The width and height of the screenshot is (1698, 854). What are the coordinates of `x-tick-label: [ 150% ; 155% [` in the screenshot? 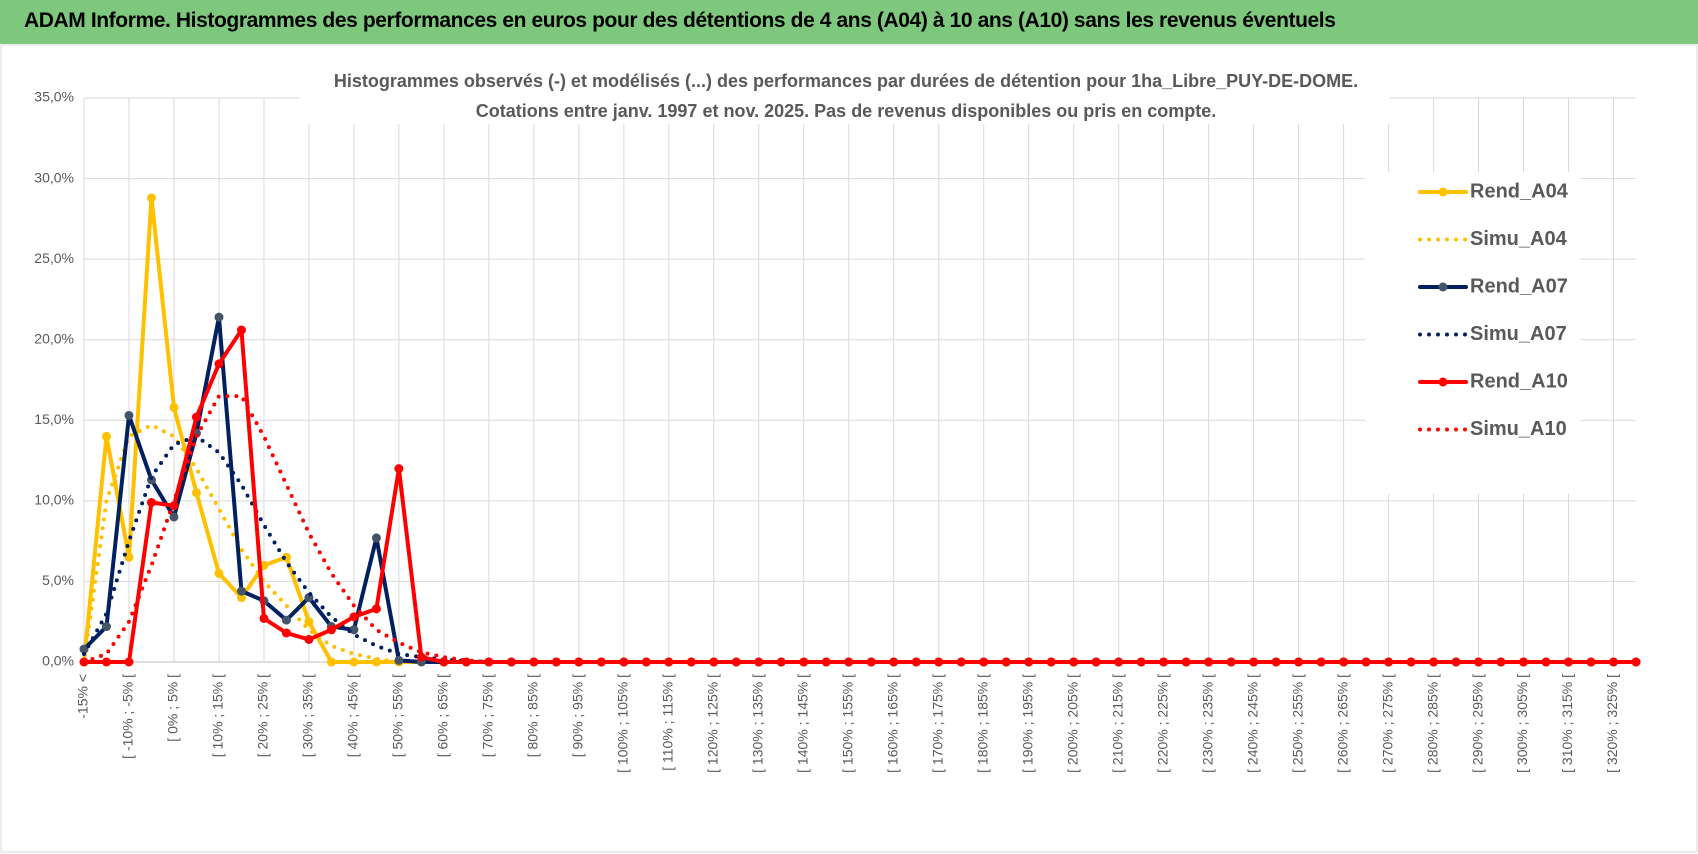 It's located at (847, 723).